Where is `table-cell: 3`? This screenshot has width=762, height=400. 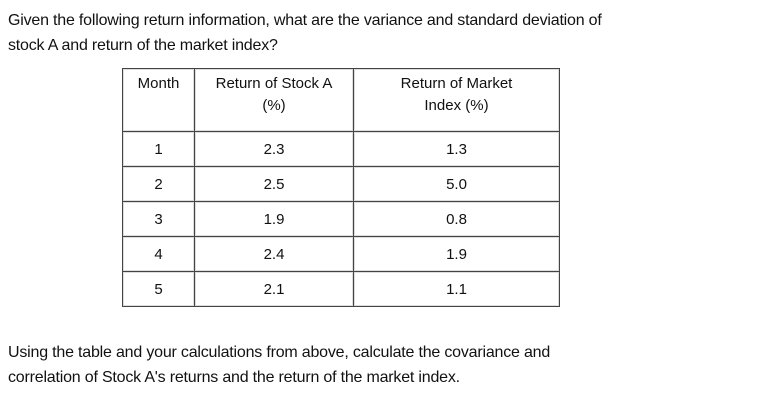 table-cell: 3 is located at coordinates (158, 219).